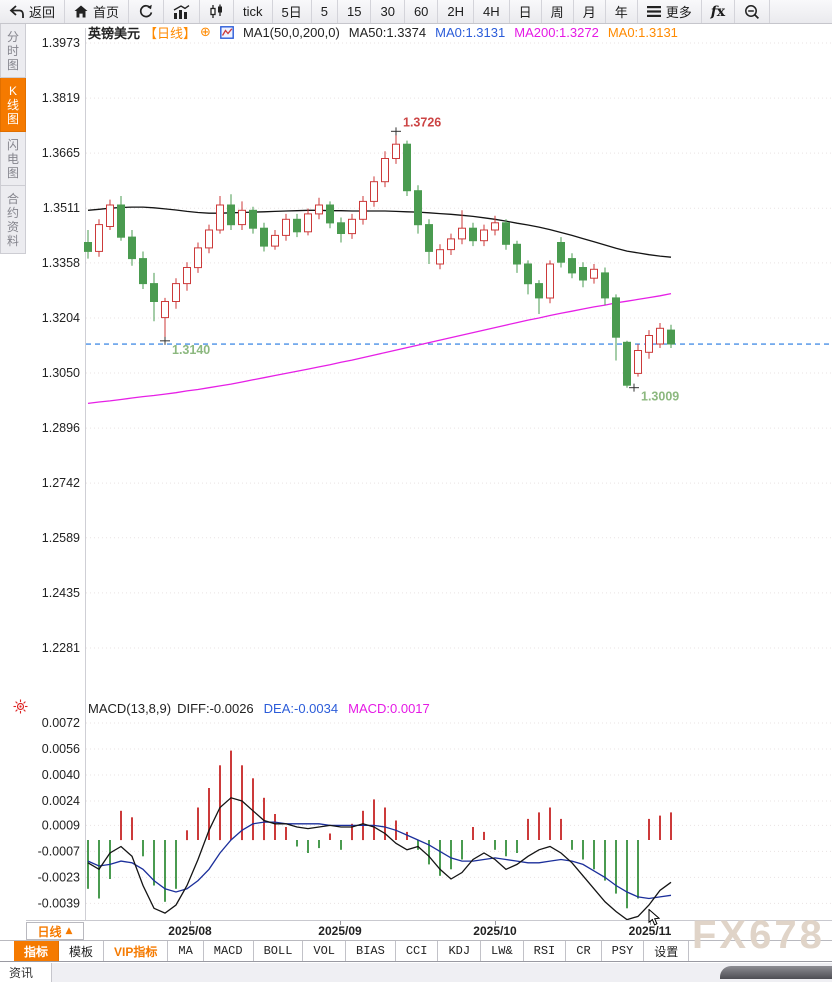  What do you see at coordinates (301, 708) in the screenshot?
I see `macd-dea-value: DEA:-0.0034` at bounding box center [301, 708].